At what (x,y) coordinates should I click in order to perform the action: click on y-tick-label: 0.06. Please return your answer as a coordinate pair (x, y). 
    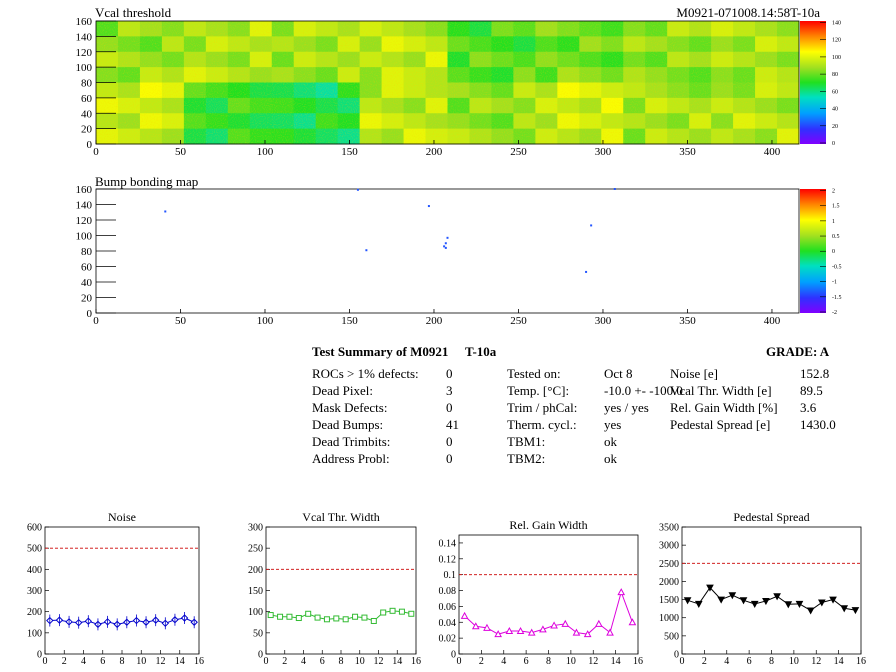
    Looking at the image, I should click on (448, 607).